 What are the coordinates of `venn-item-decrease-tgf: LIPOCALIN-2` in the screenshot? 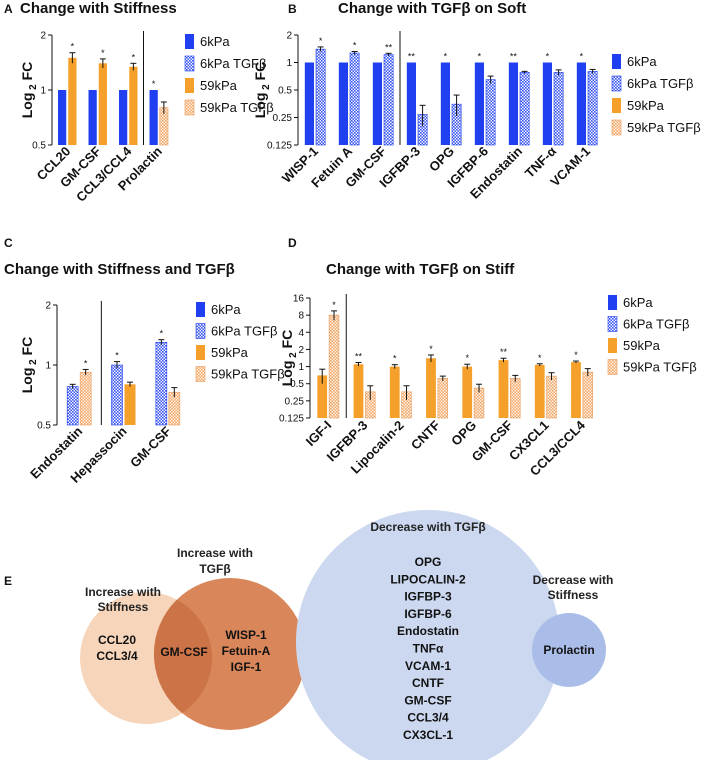 It's located at (428, 579).